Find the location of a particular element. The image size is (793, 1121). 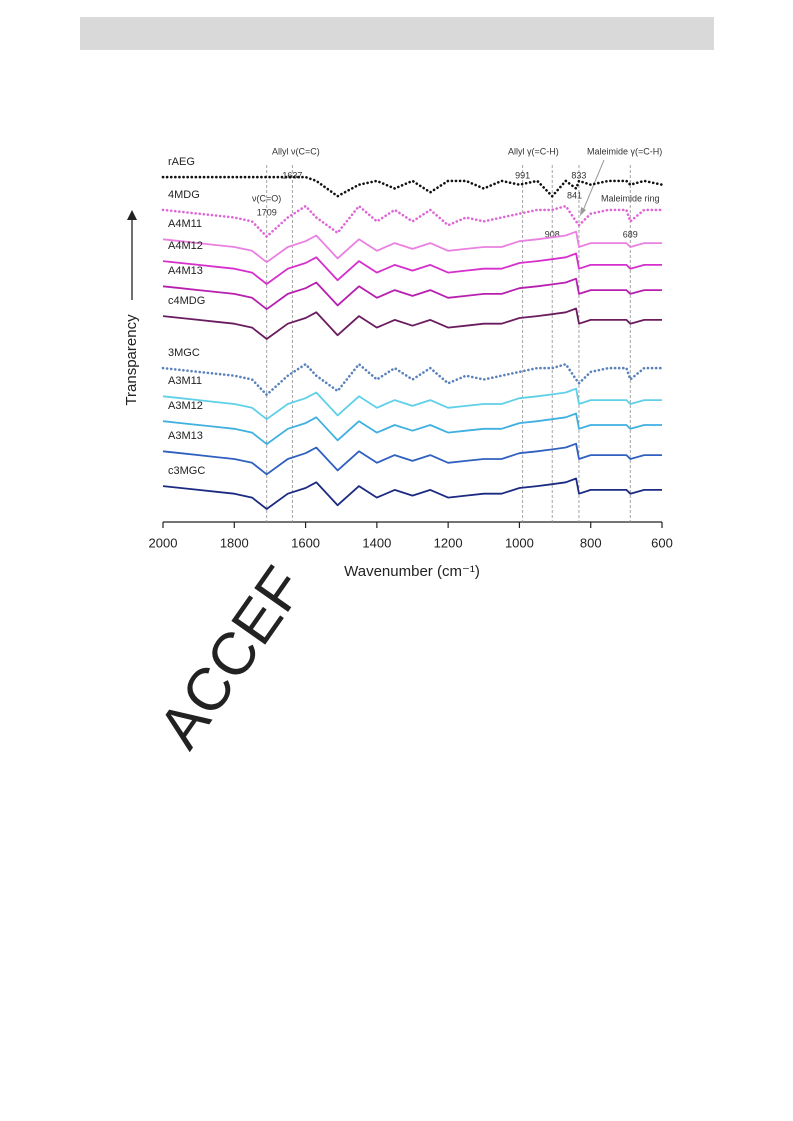

annotation: 841 is located at coordinates (574, 195).